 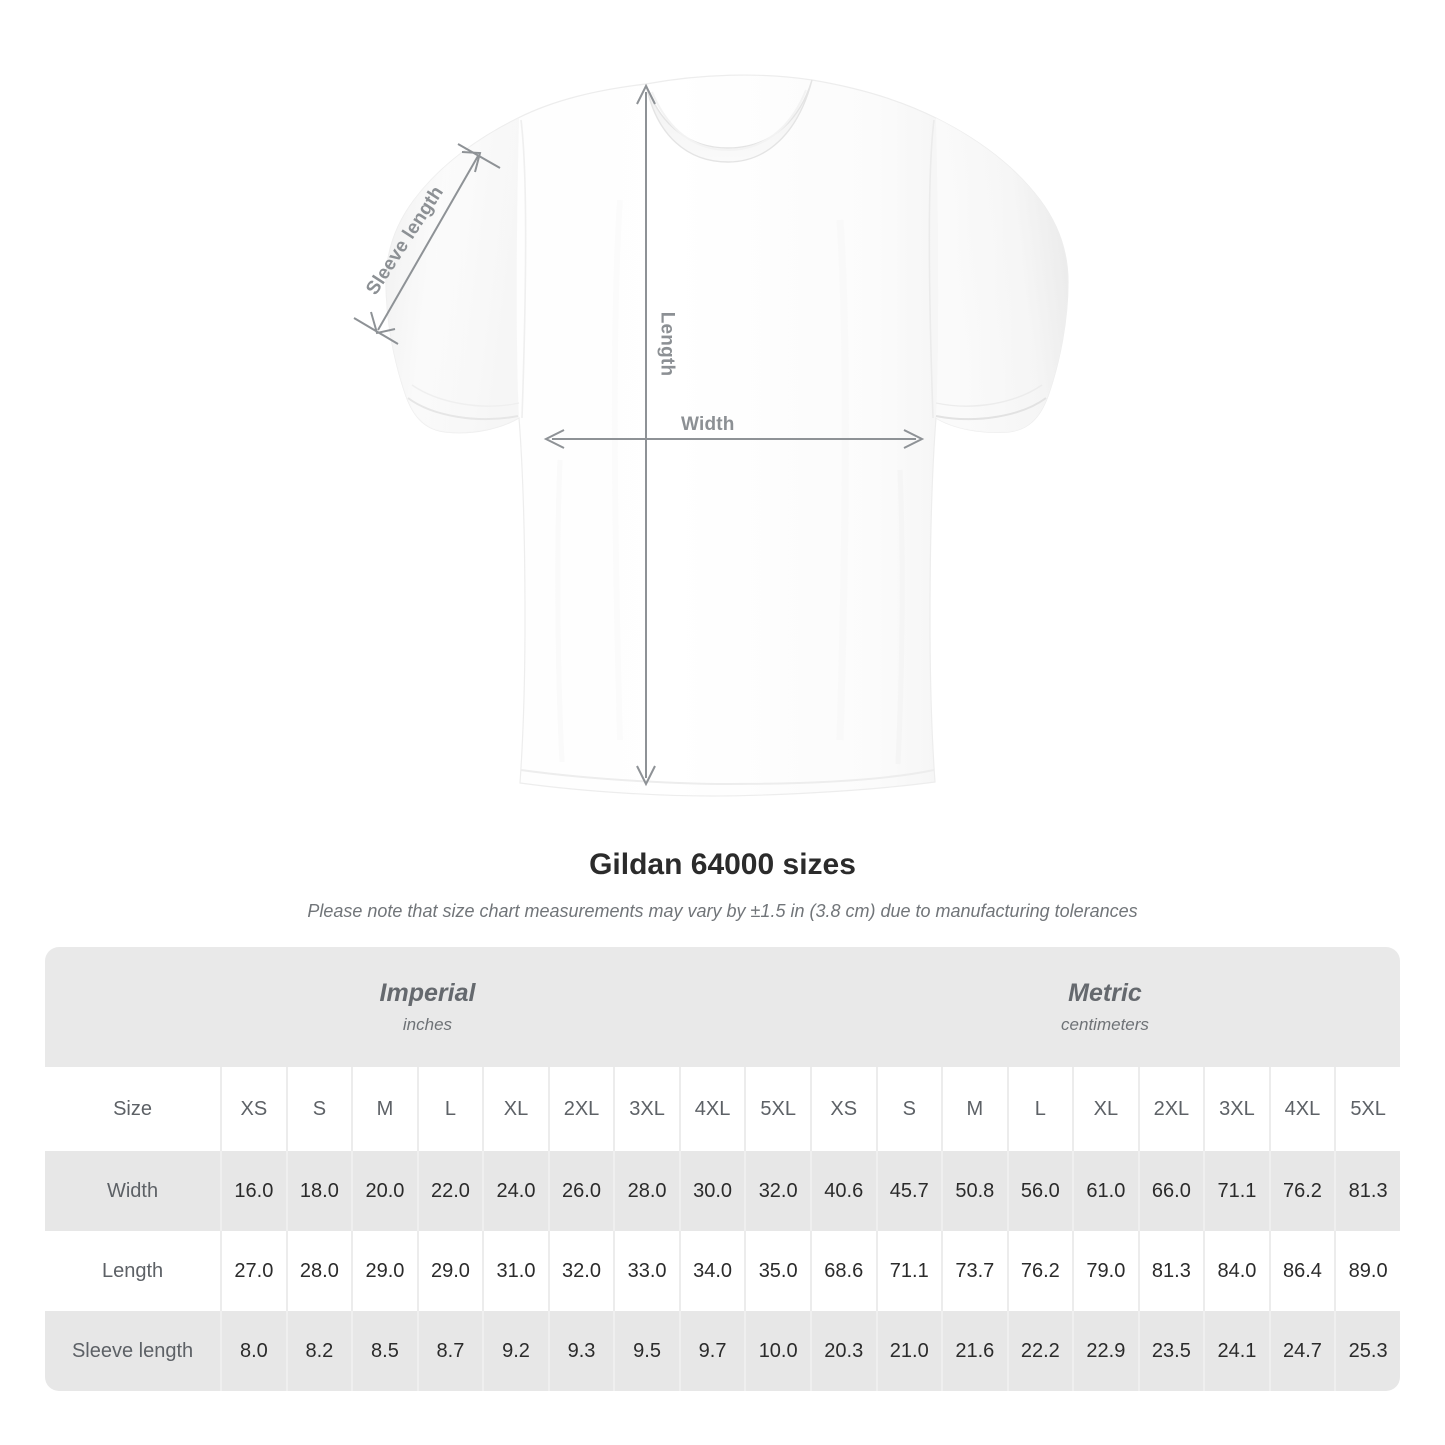 What do you see at coordinates (580, 1109) in the screenshot?
I see `size-header-imperial-2xl: 2XL` at bounding box center [580, 1109].